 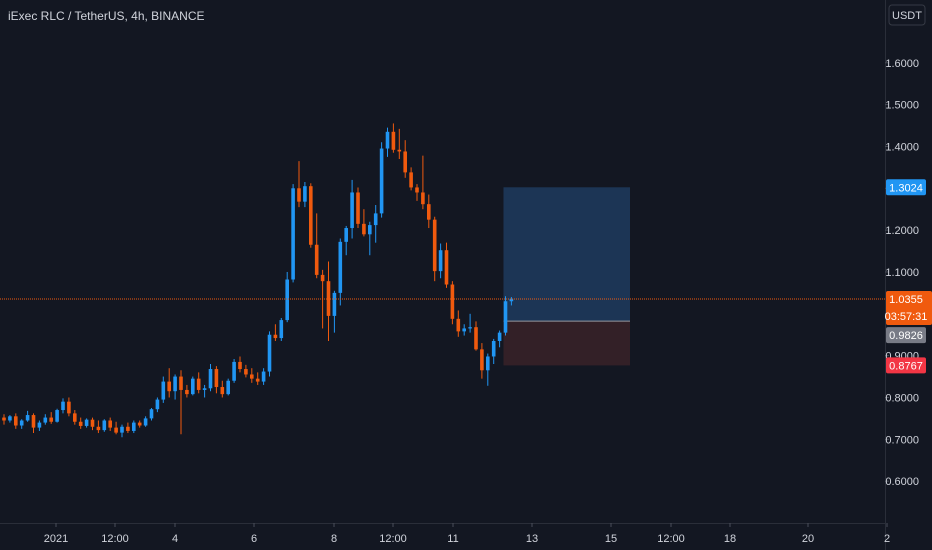 What do you see at coordinates (908, 307) in the screenshot?
I see `last-price-tag: 1.0355 03:57:31` at bounding box center [908, 307].